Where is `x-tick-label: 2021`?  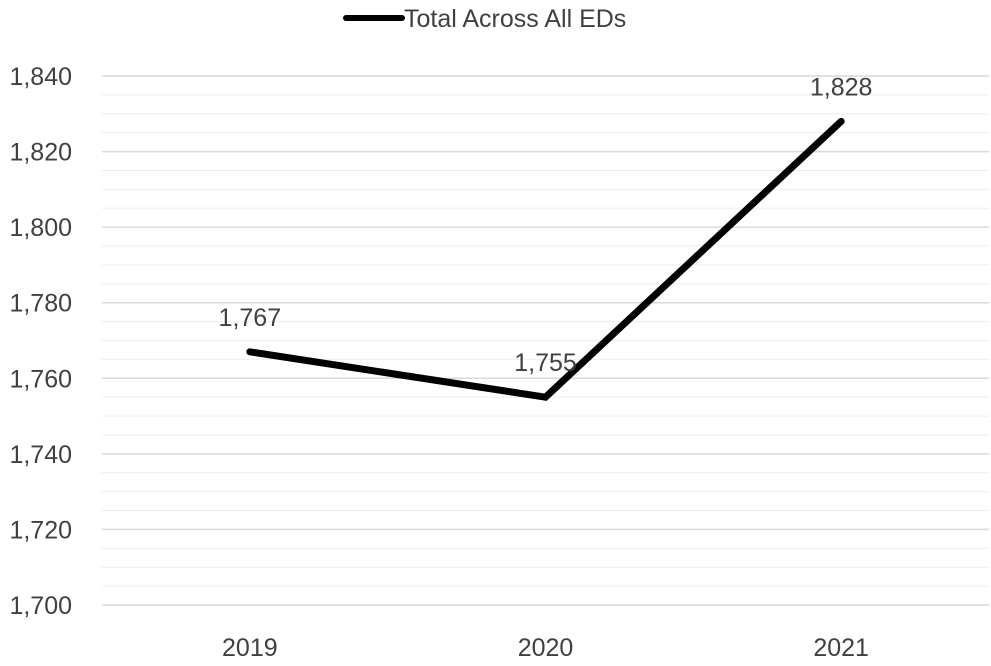 x-tick-label: 2021 is located at coordinates (841, 647).